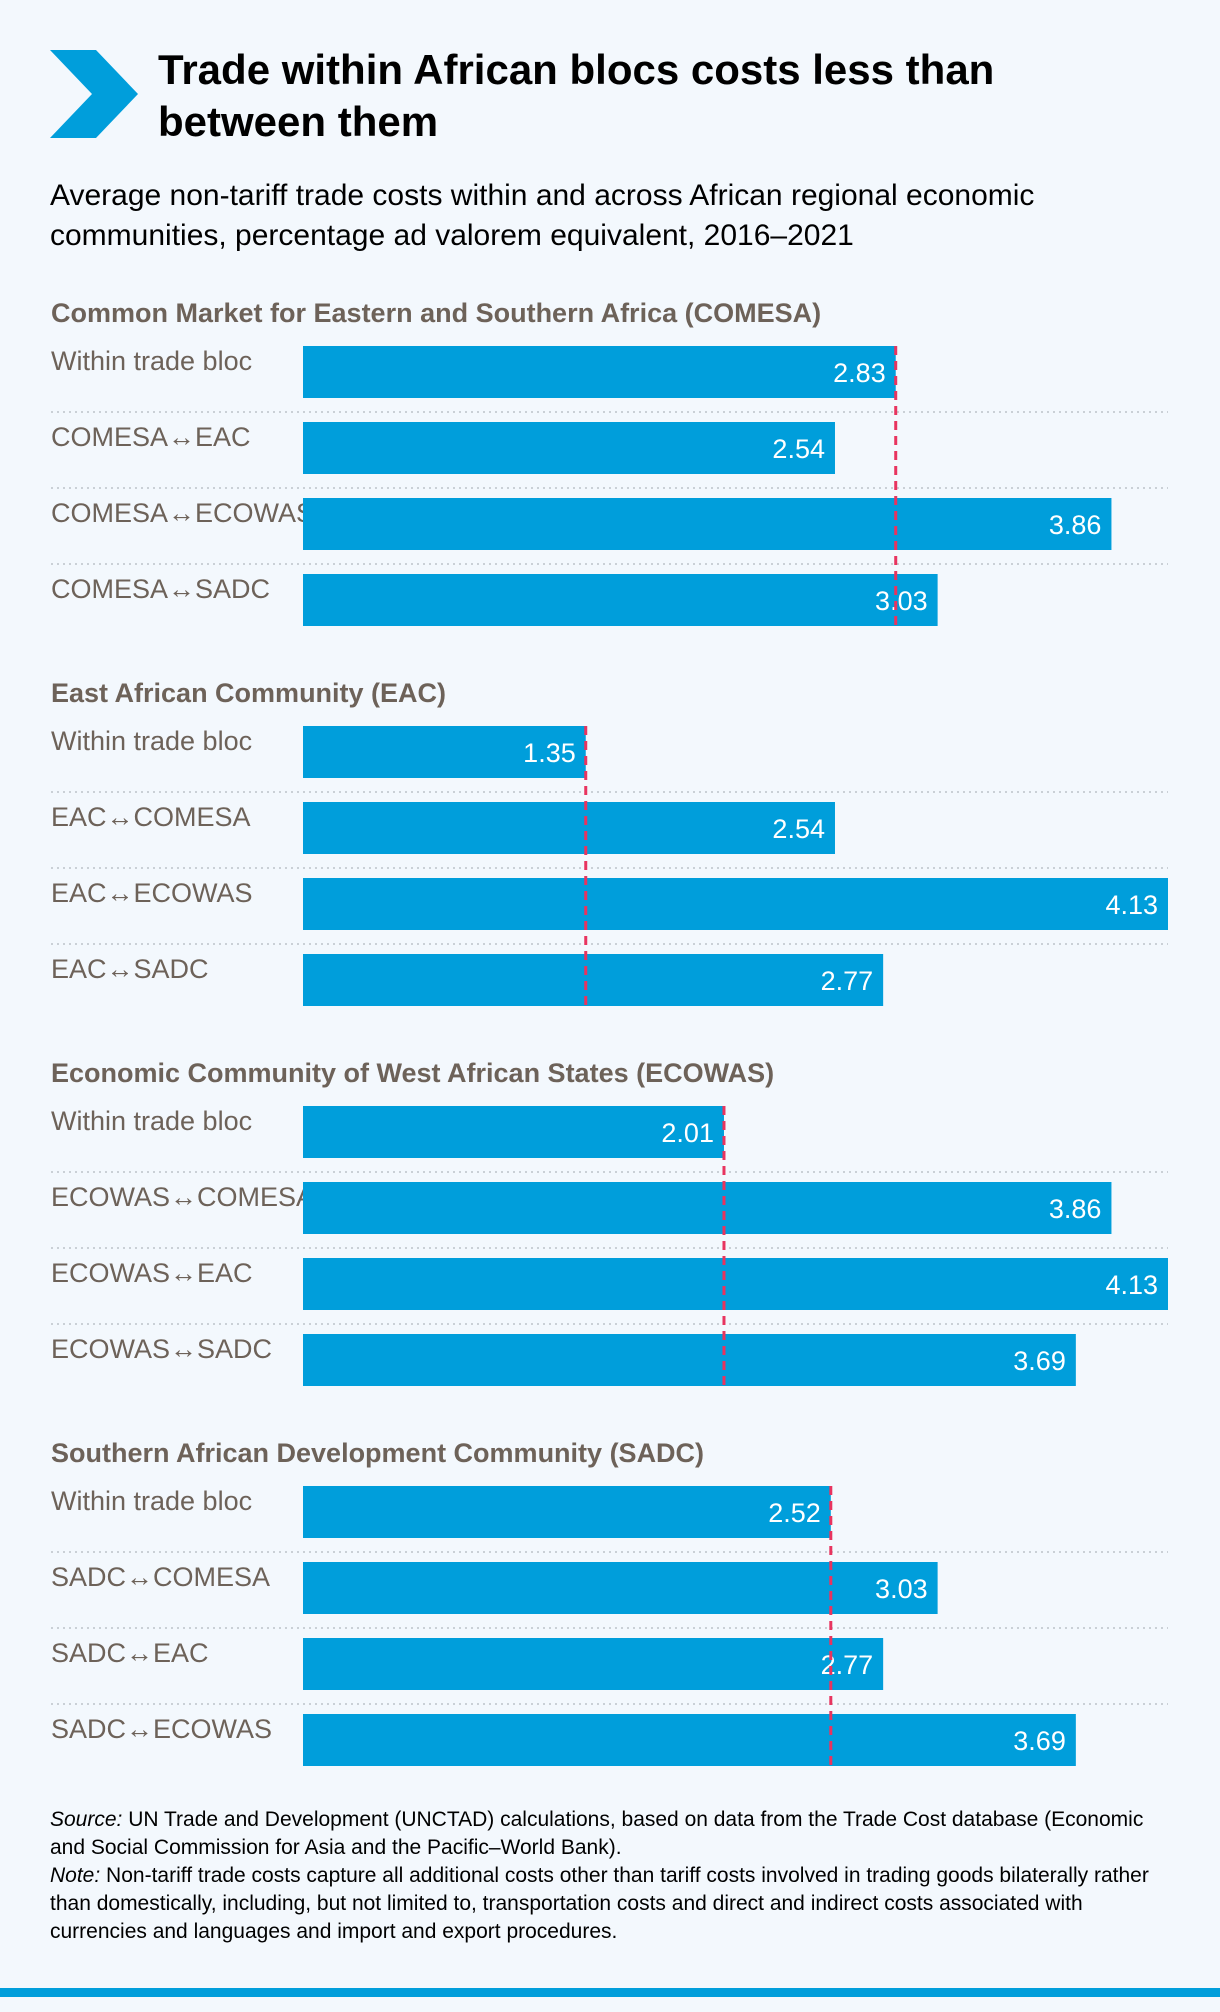 This screenshot has height=2012, width=1220. Describe the element at coordinates (151, 817) in the screenshot. I see `row-label: EAC↔COMESA` at that location.